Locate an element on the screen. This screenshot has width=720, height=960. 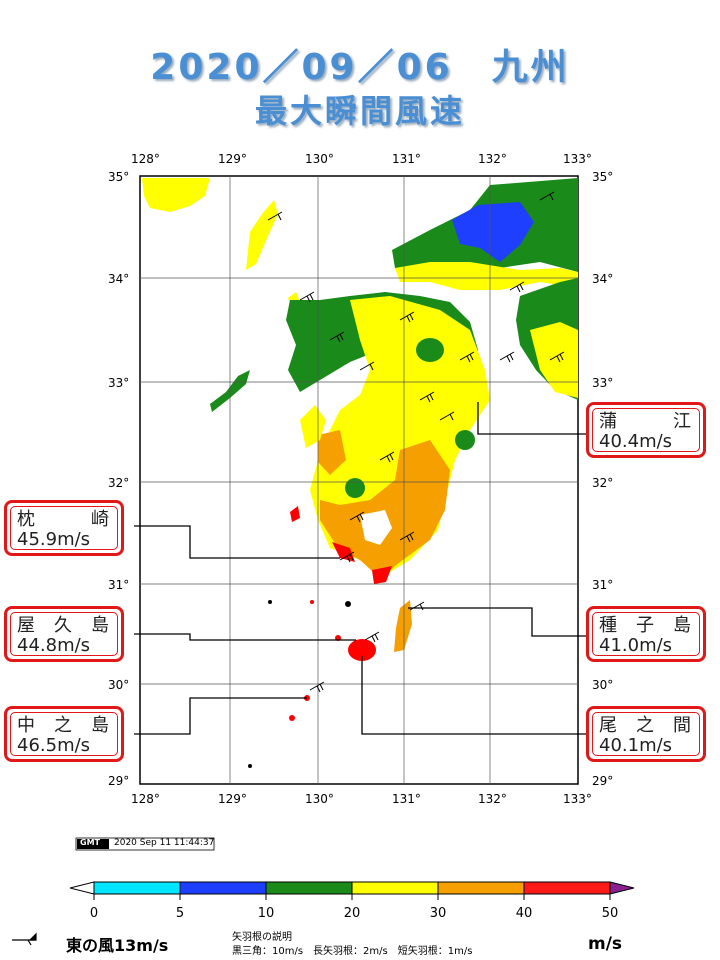
lat-tick-31-right: 31° is located at coordinates (603, 585).